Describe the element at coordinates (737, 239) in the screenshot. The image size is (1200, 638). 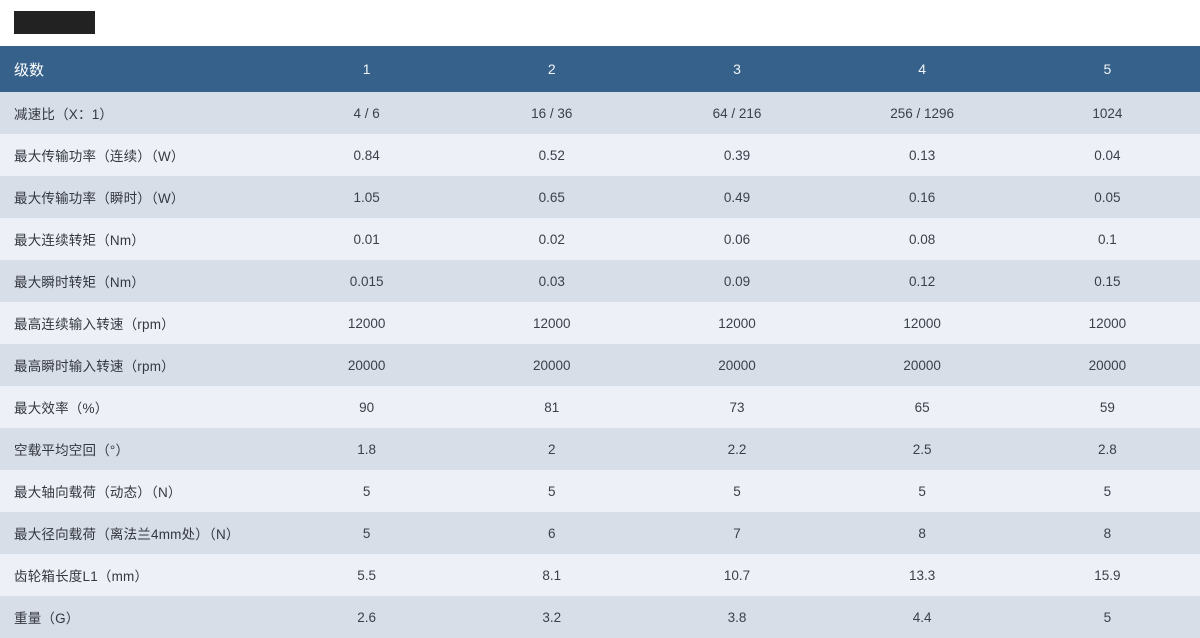
I see `cell-stage-3: 0.06` at that location.